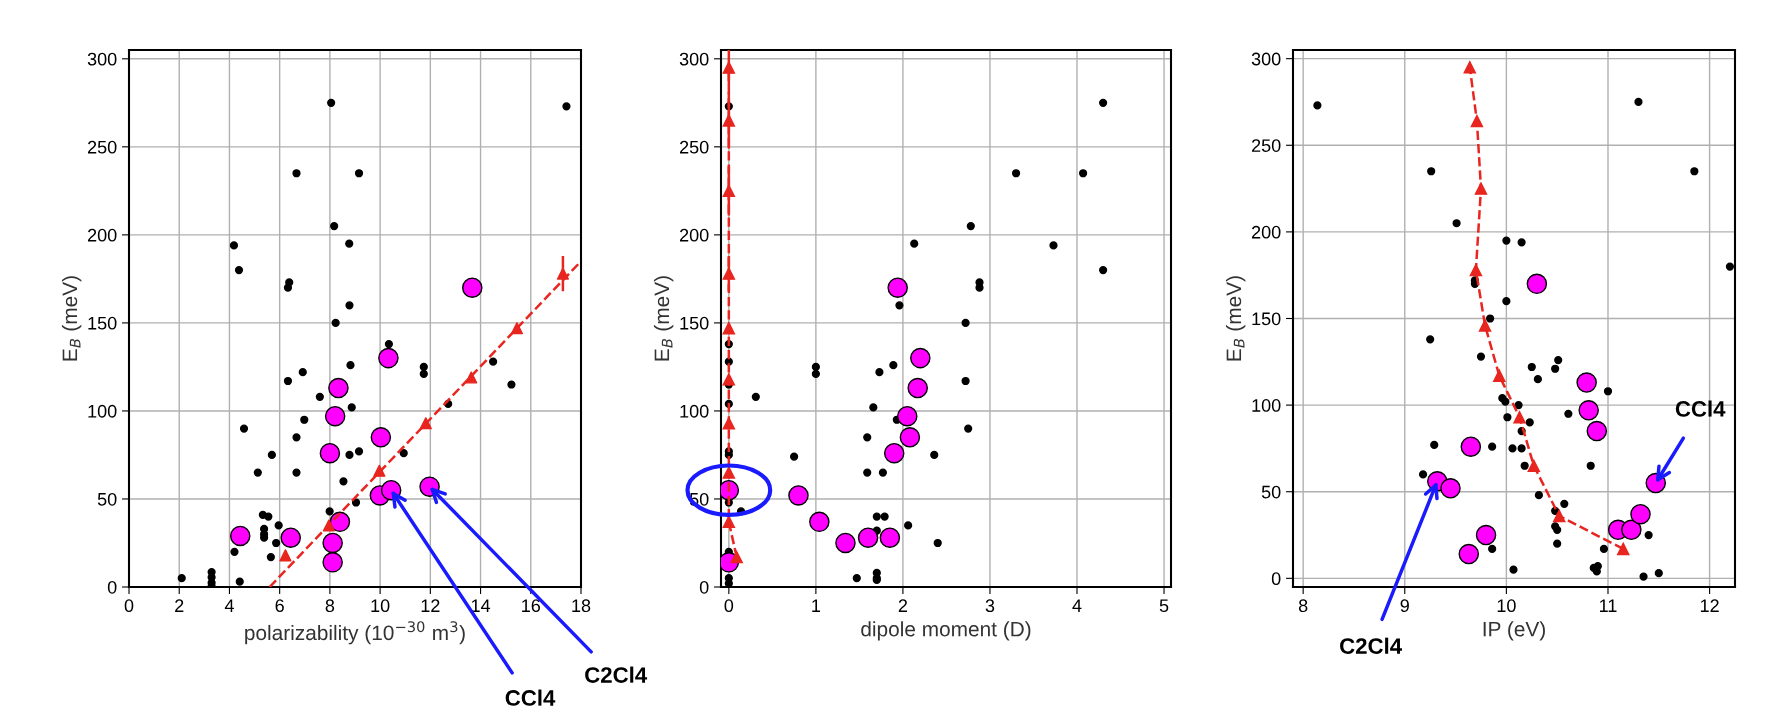 The image size is (1770, 719). What do you see at coordinates (1164, 606) in the screenshot?
I see `x-tick-label: 5` at bounding box center [1164, 606].